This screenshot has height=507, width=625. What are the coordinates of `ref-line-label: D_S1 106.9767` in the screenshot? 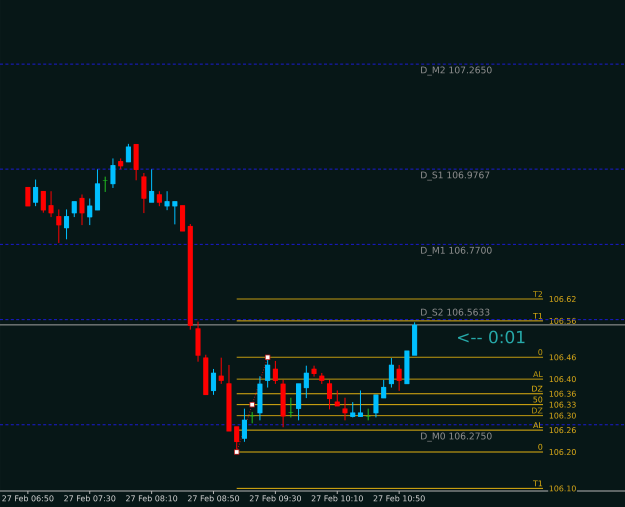 It's located at (455, 175).